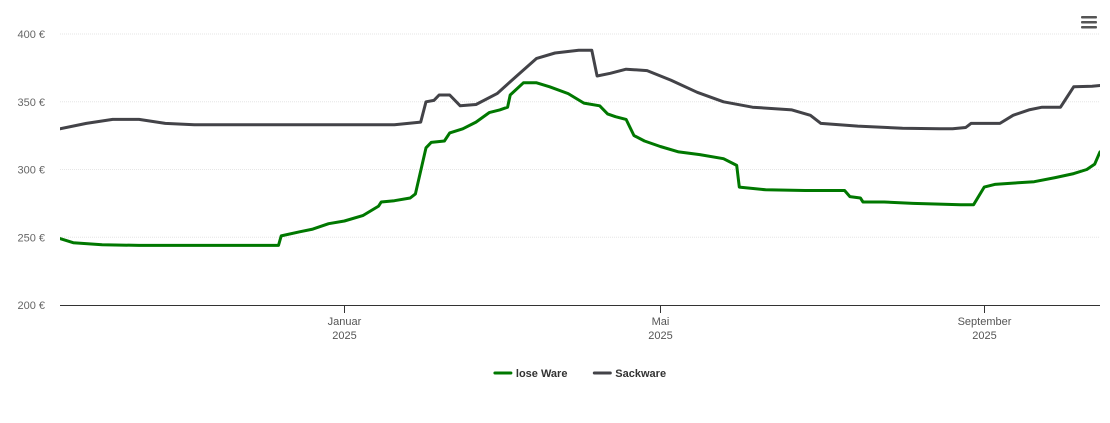 This screenshot has width=1110, height=423. What do you see at coordinates (31, 171) in the screenshot?
I see `y-tick-label: 300 €` at bounding box center [31, 171].